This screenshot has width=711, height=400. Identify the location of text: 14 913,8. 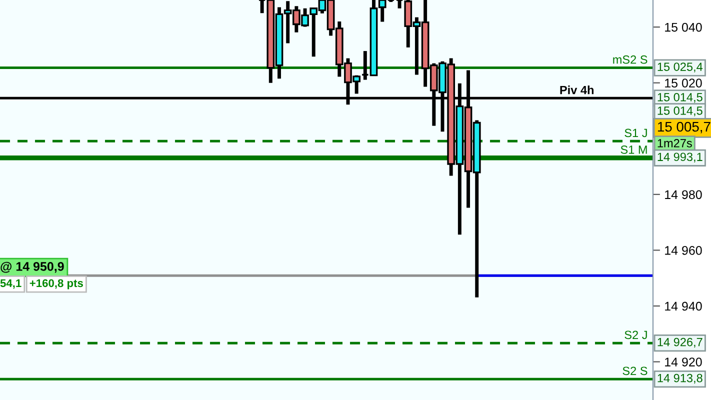
(680, 379).